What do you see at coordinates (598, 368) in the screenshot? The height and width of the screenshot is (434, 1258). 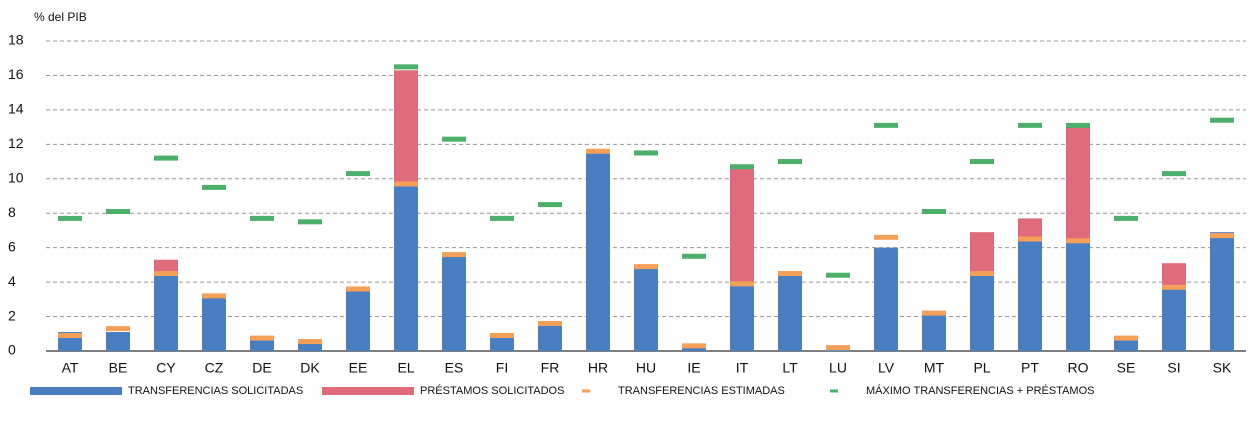 I see `x-tick-label: HR` at bounding box center [598, 368].